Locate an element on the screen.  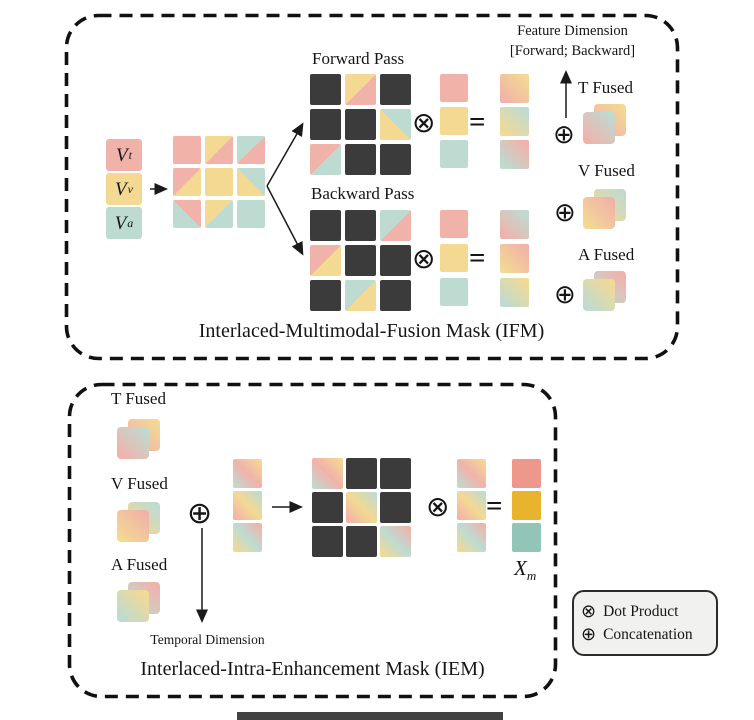
legend-label: Dot Product is located at coordinates (641, 611).